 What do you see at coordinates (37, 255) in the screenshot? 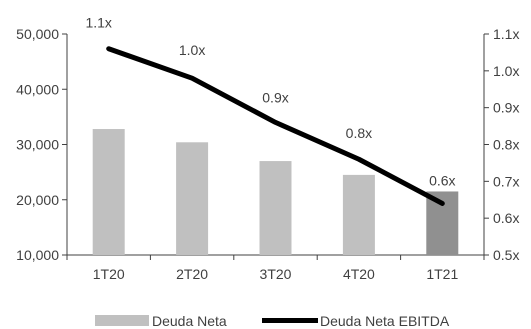
I see `y-left-tick-label: 10,000` at bounding box center [37, 255].